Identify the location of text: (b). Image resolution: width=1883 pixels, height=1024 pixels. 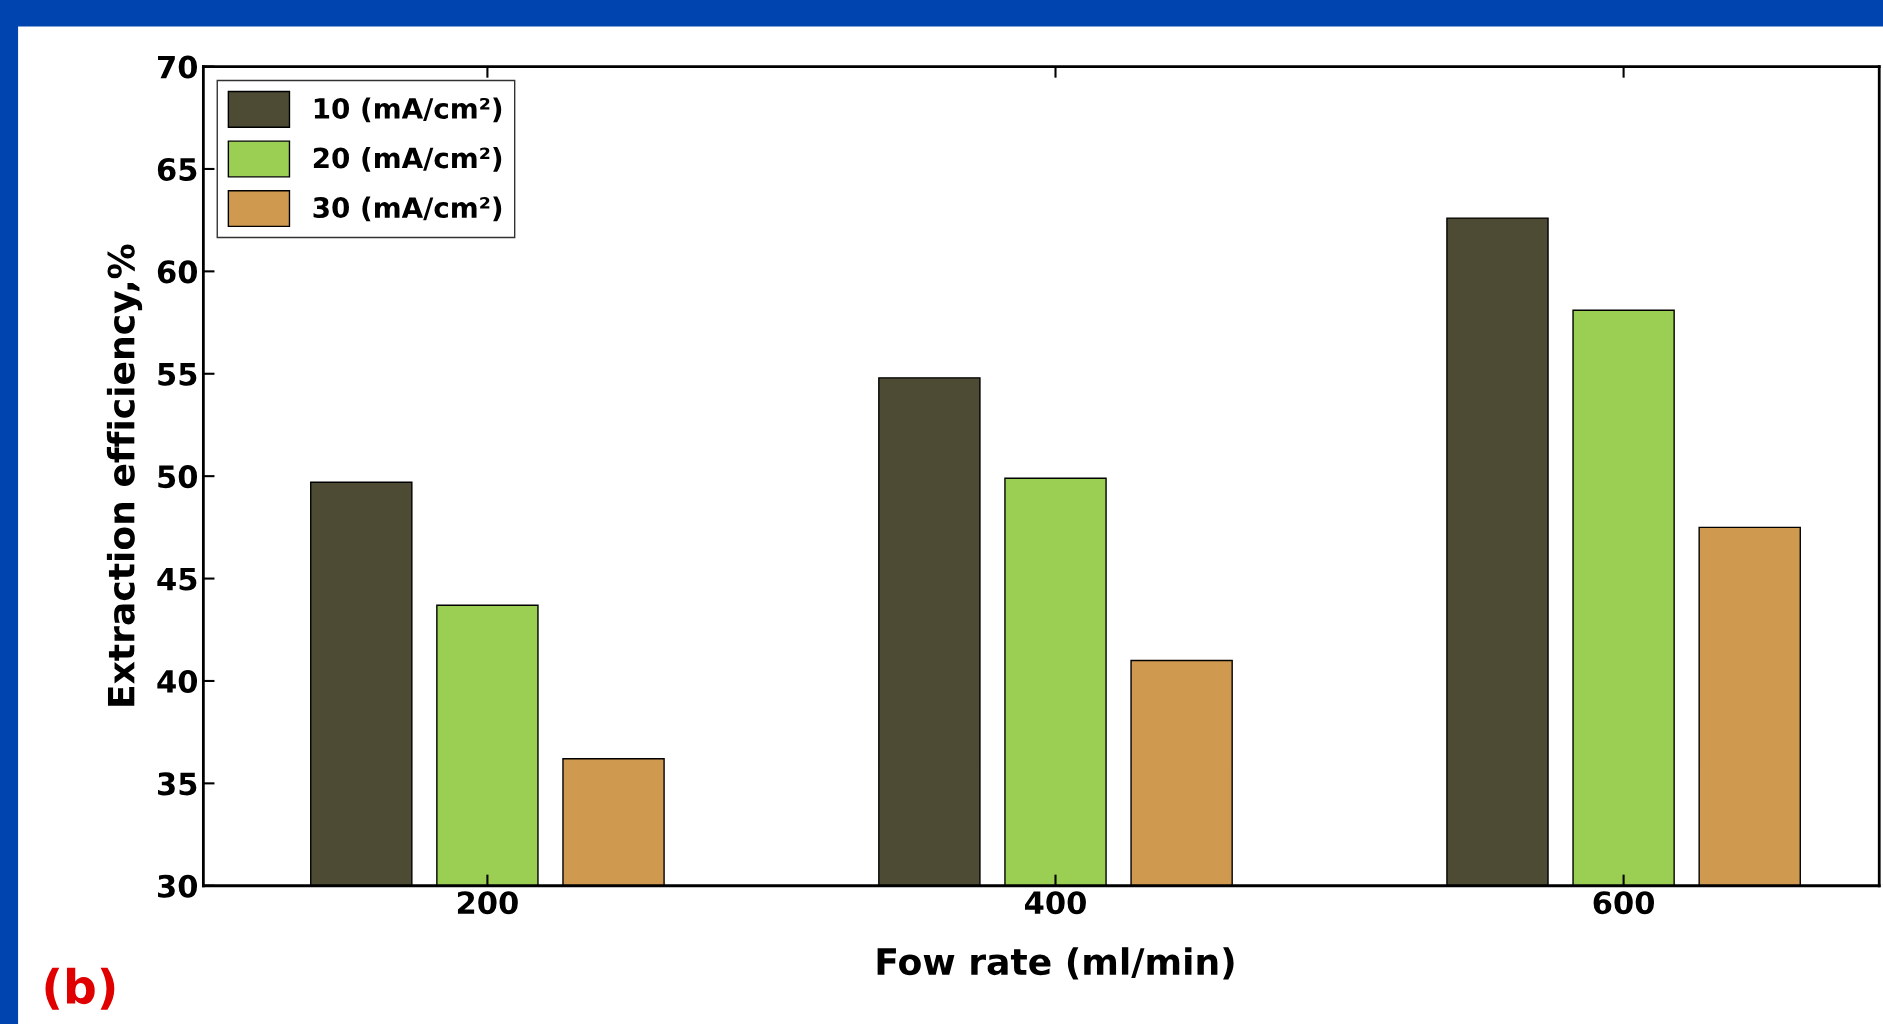
(80, 988).